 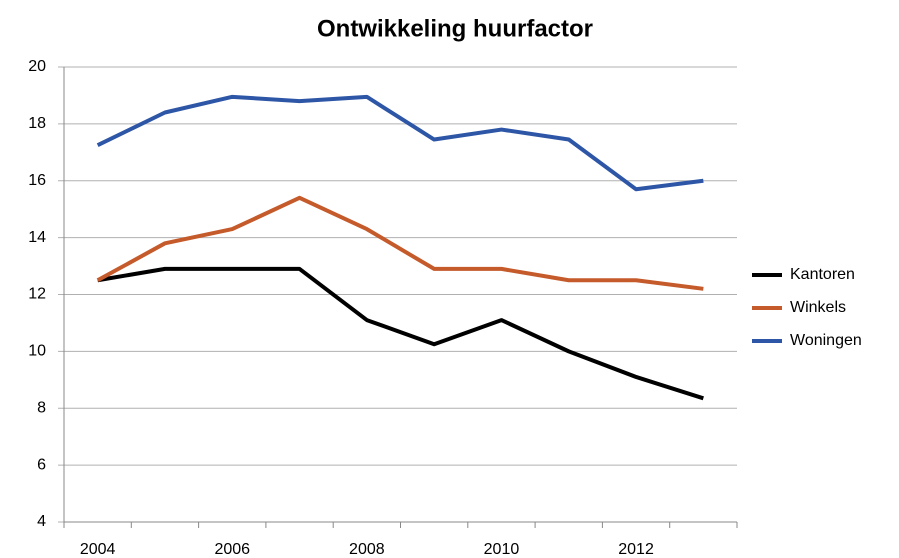 What do you see at coordinates (37, 237) in the screenshot?
I see `y-tick-label: 14` at bounding box center [37, 237].